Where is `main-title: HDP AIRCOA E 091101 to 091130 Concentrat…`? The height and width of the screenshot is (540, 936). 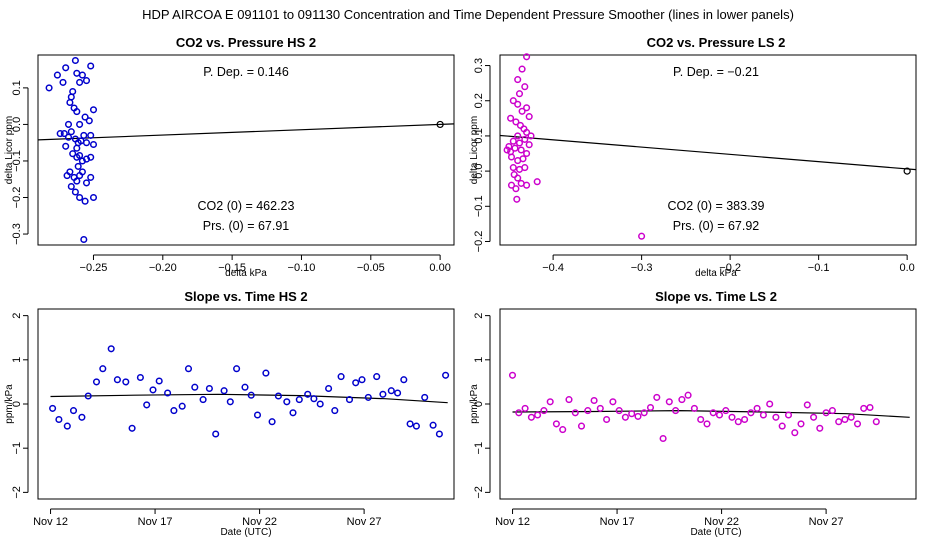
main-title: HDP AIRCOA E 091101 to 091130 Concentrat… is located at coordinates (468, 14).